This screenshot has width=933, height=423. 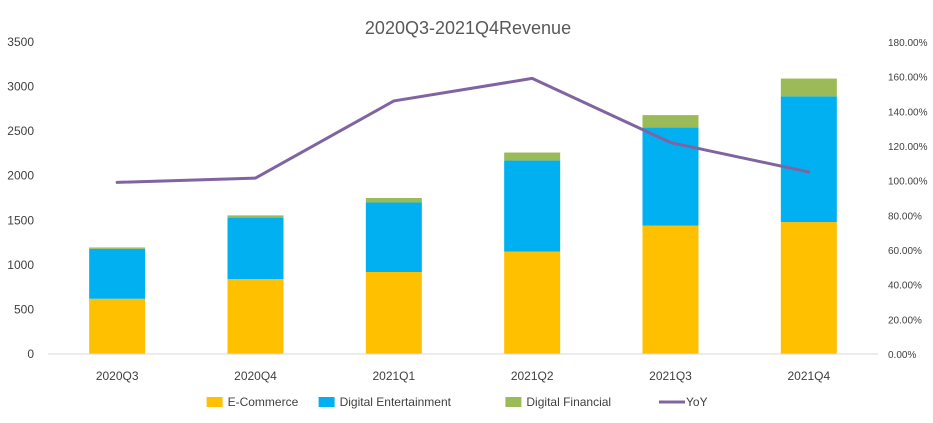 What do you see at coordinates (532, 376) in the screenshot?
I see `category-label: 2021Q2` at bounding box center [532, 376].